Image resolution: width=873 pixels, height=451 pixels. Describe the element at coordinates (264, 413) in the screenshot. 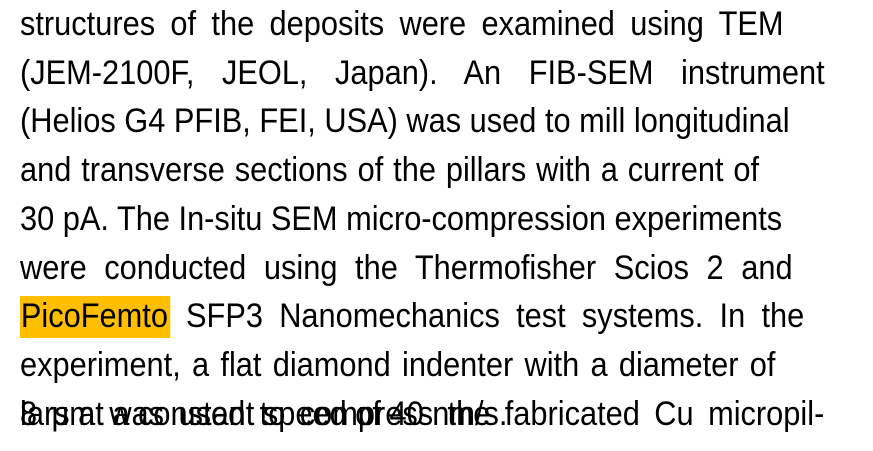

I see `text-line-final: lars at a constant speed of 40 nm/s.` at that location.